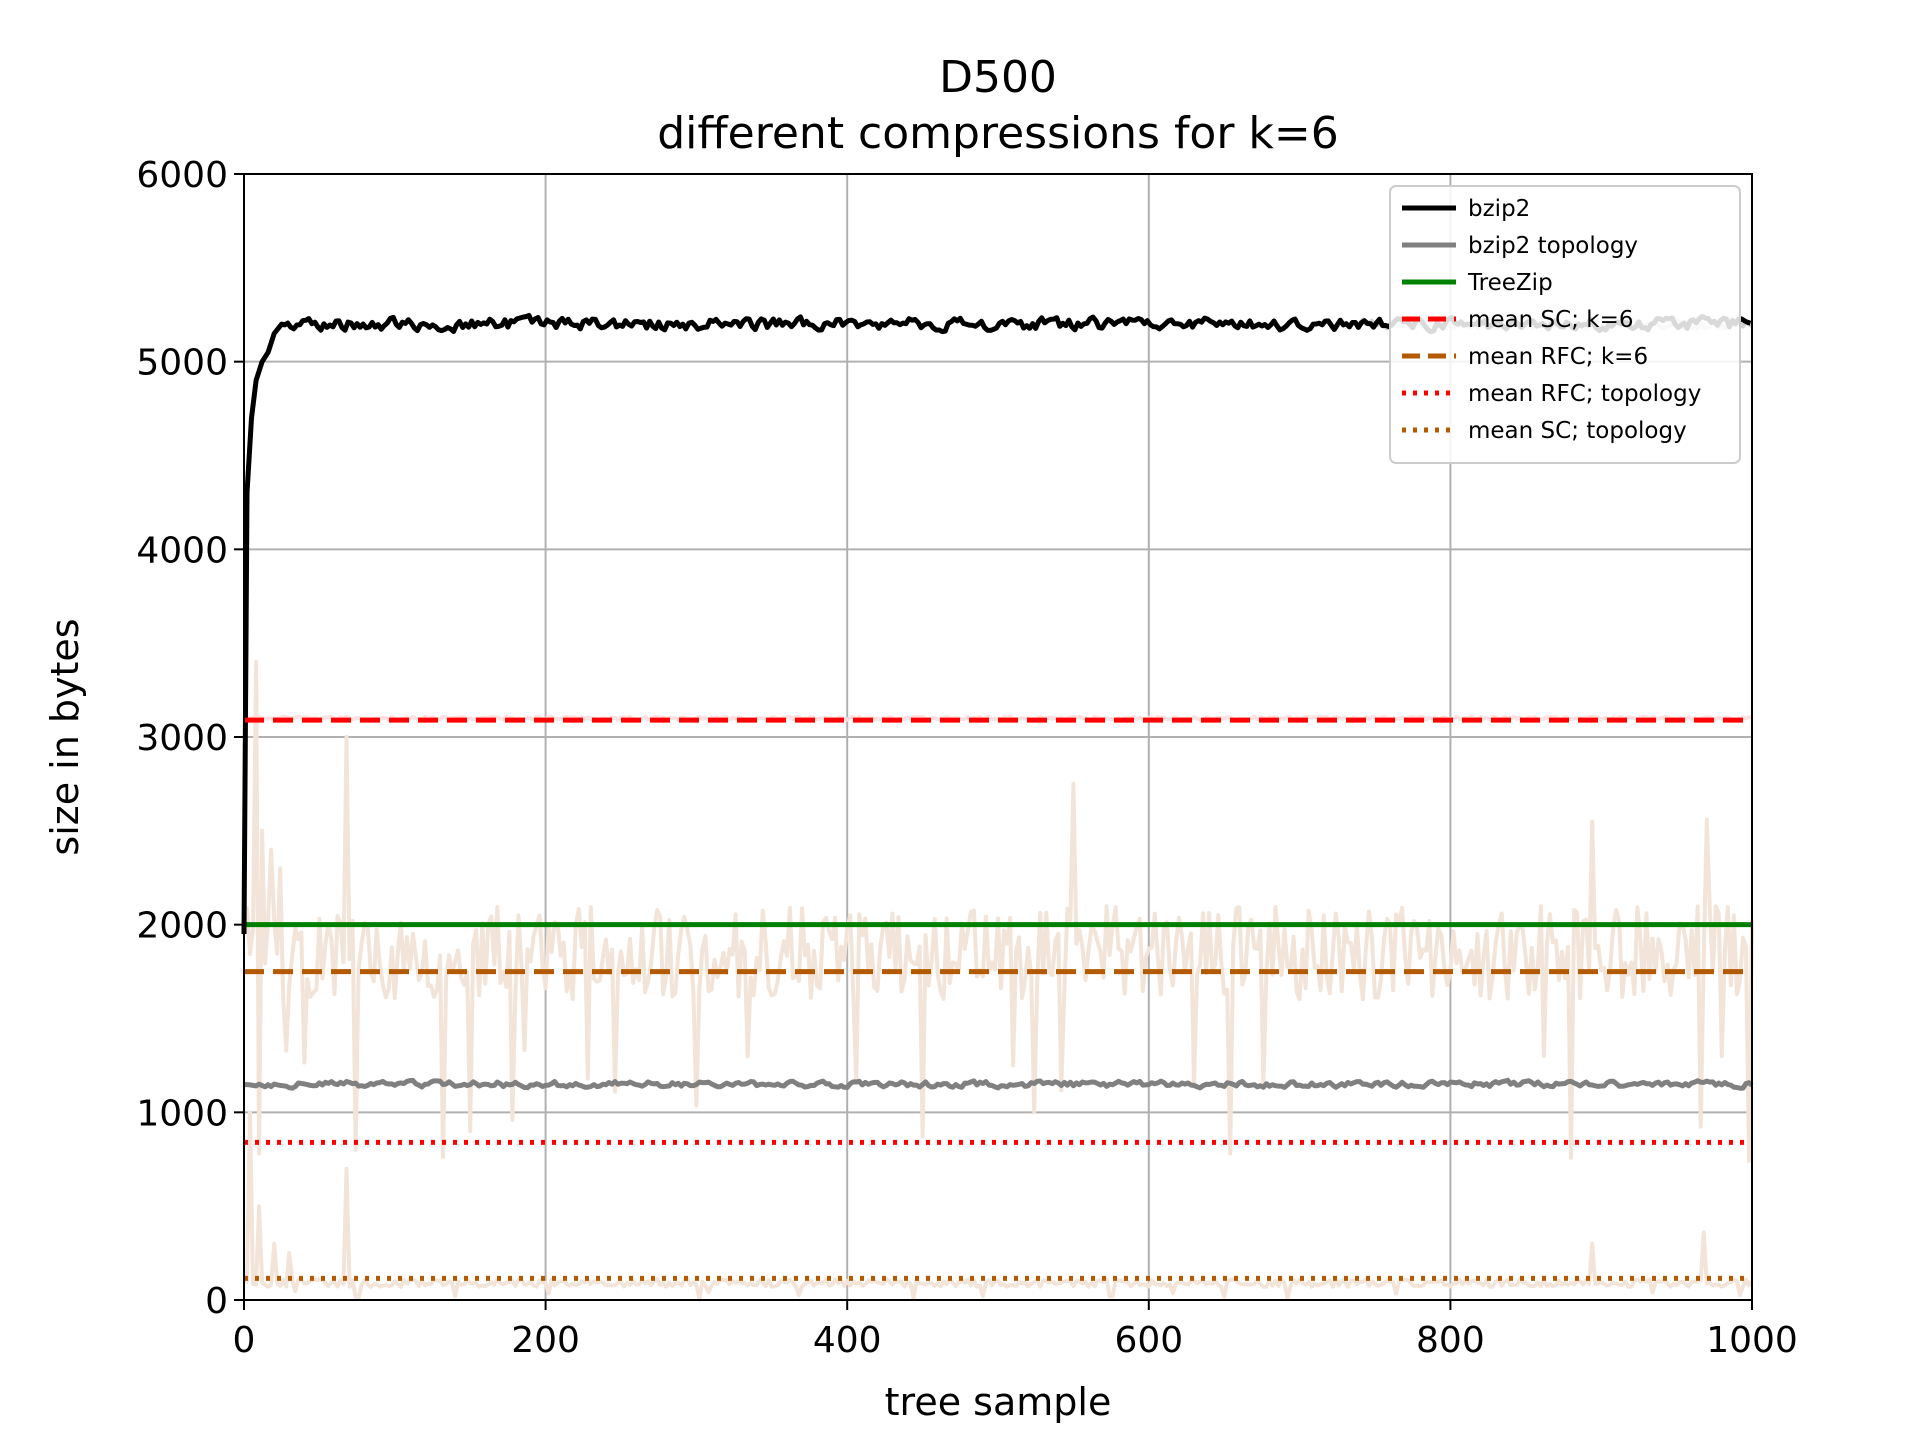 The height and width of the screenshot is (1445, 1920). Describe the element at coordinates (1577, 431) in the screenshot. I see `legend-label: mean SC; topology` at that location.